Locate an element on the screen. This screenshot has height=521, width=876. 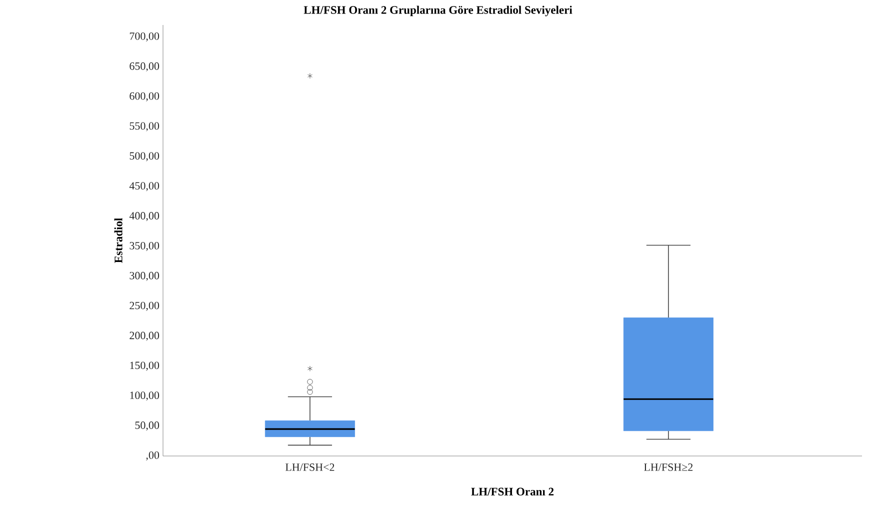
y-tick-label: 250,00 is located at coordinates (145, 306).